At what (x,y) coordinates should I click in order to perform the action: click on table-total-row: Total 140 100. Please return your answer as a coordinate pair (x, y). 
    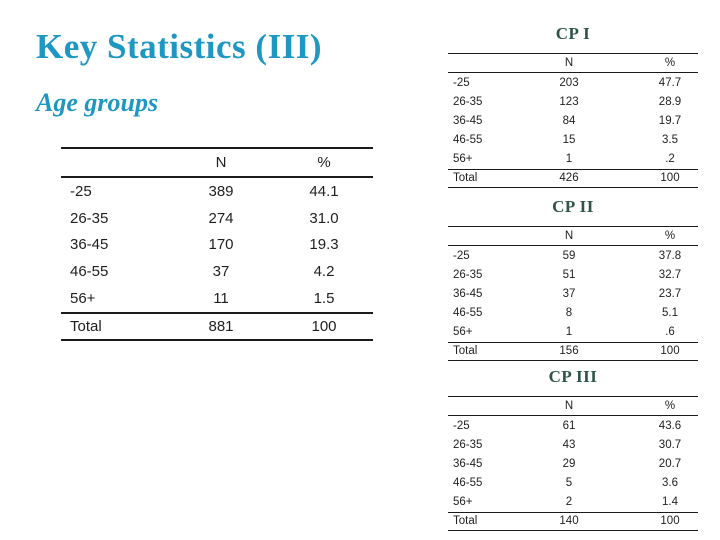
    Looking at the image, I should click on (573, 521).